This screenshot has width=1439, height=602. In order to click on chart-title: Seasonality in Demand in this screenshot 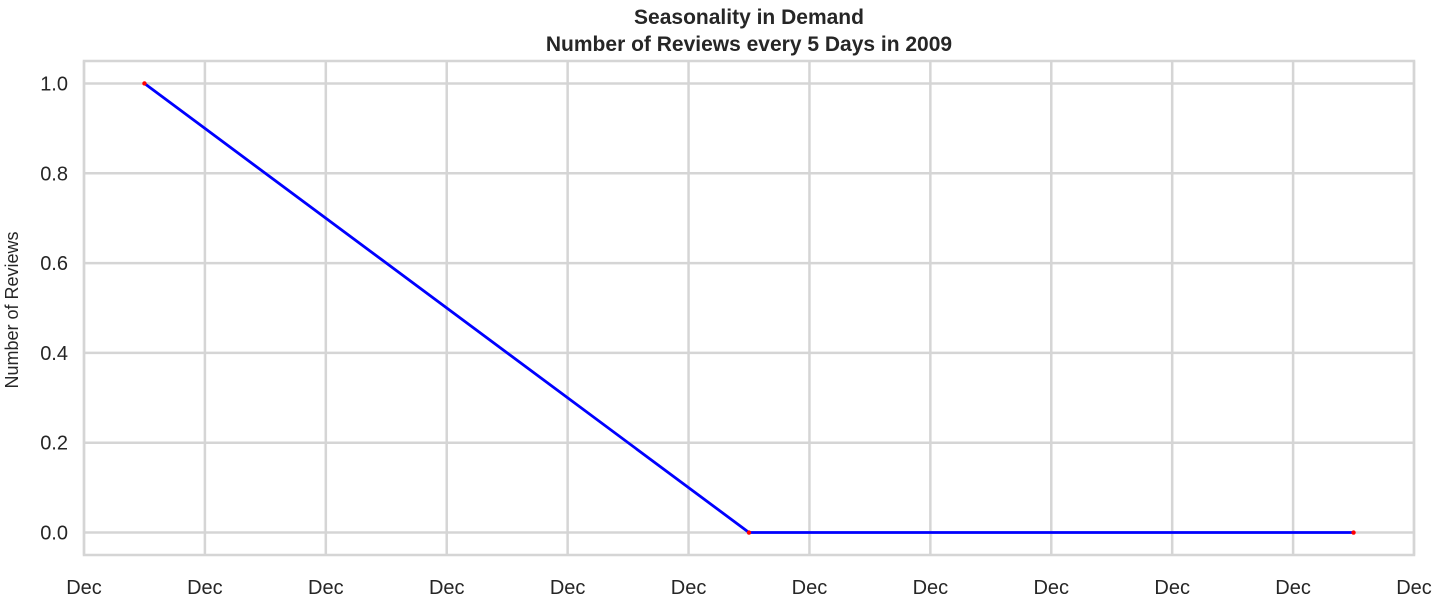, I will do `click(749, 17)`.